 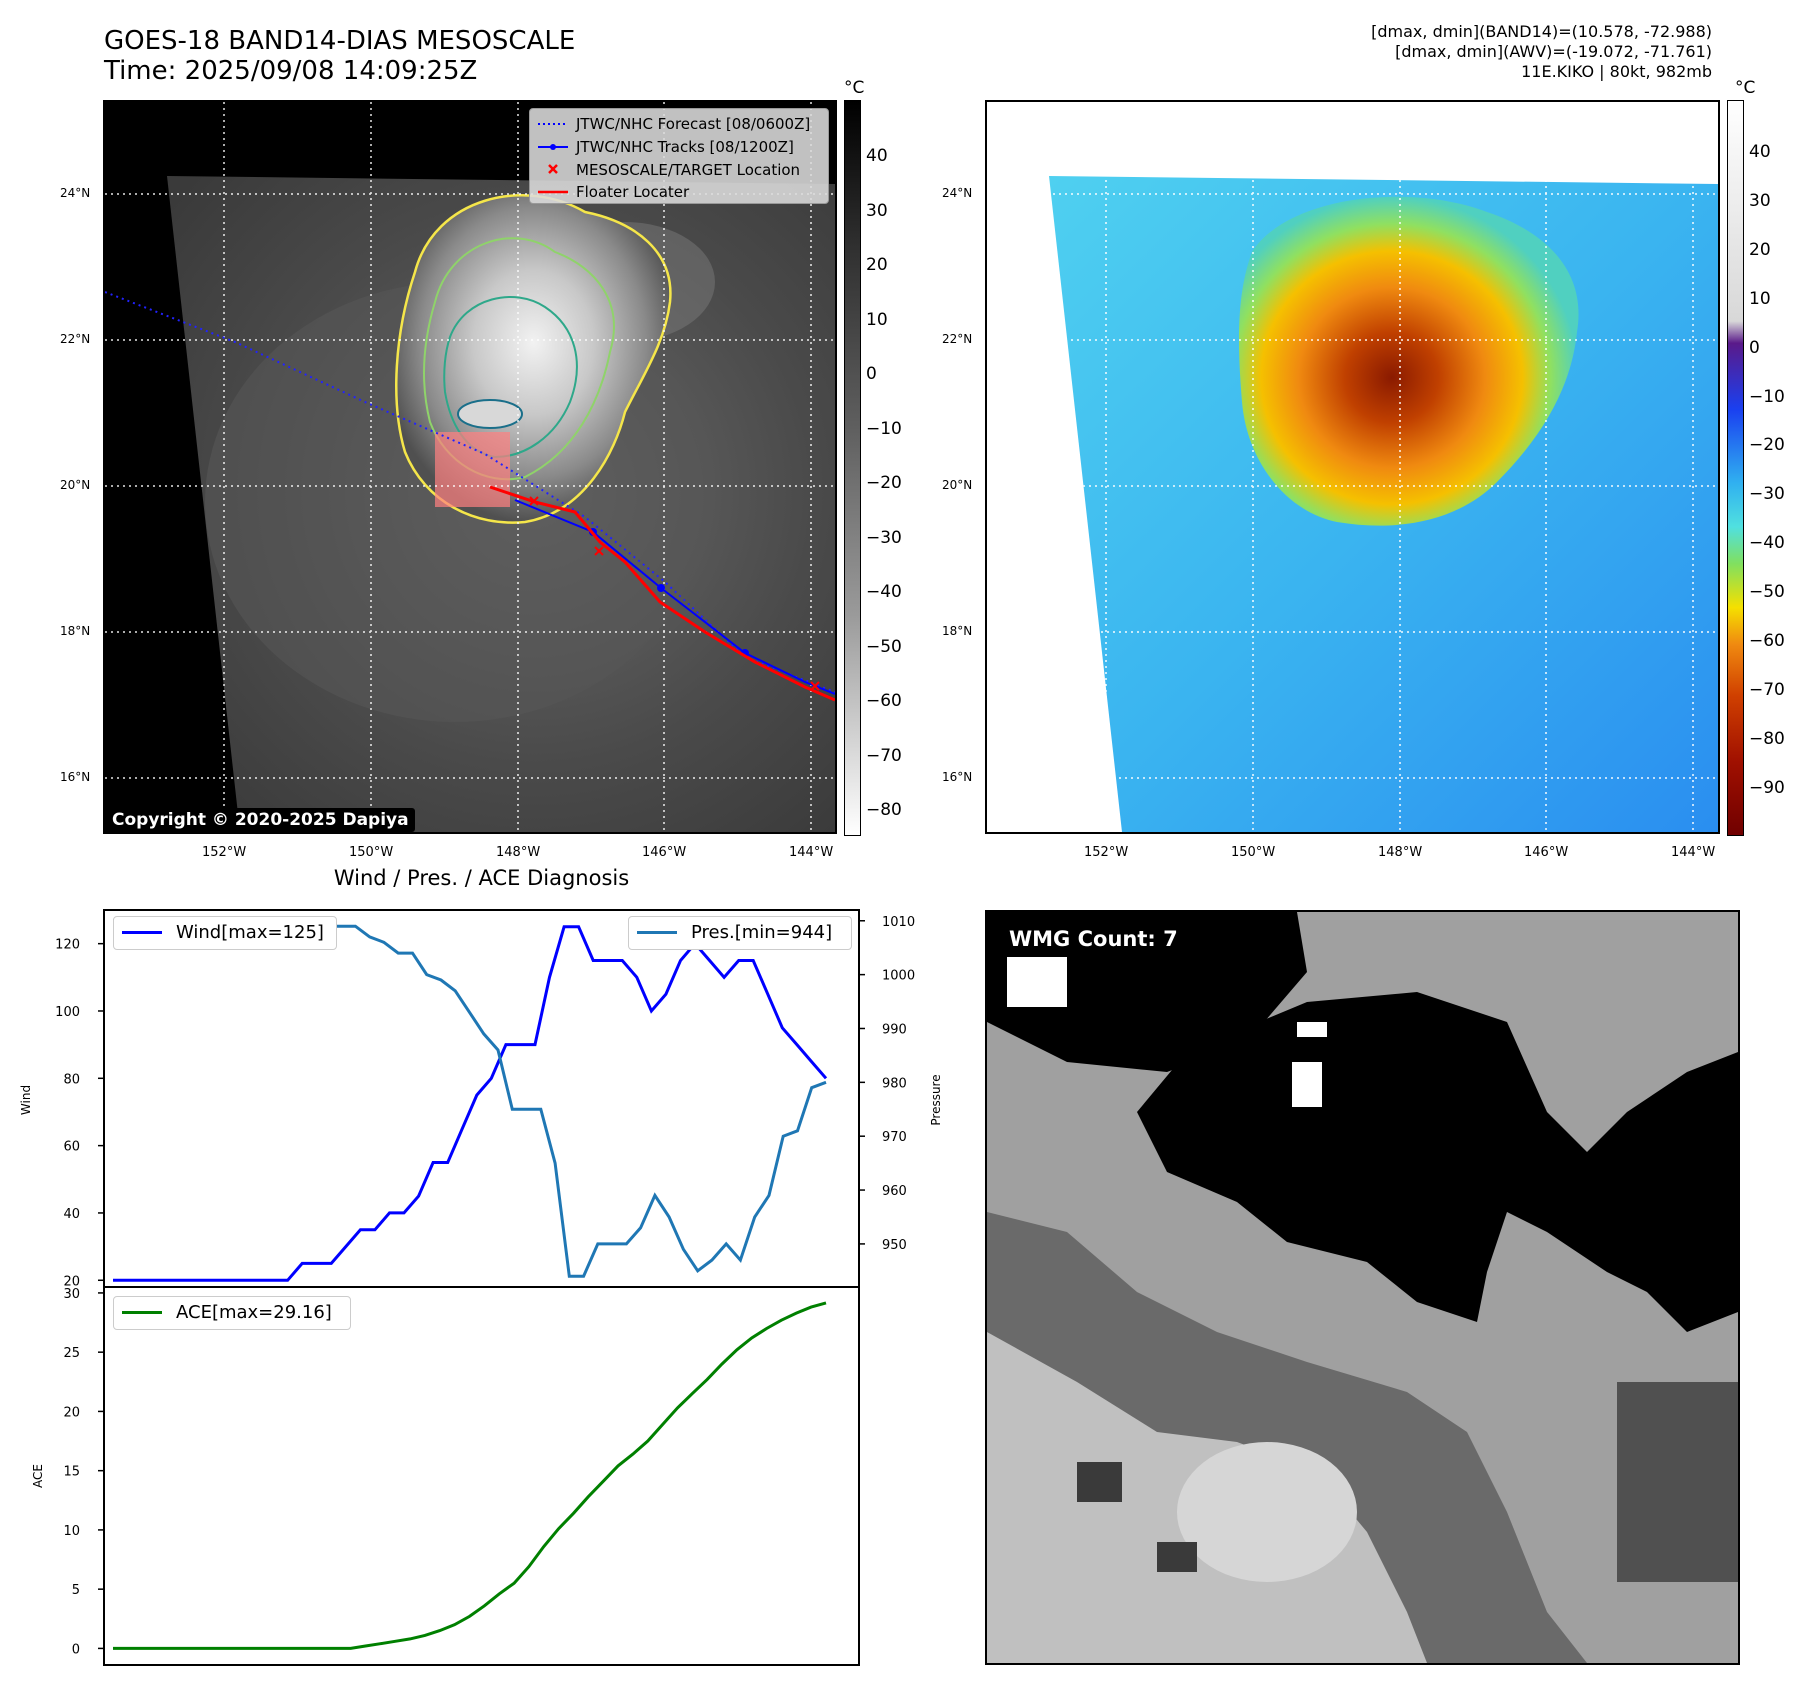 What do you see at coordinates (470, 1103) in the screenshot?
I see `wind-series-line` at bounding box center [470, 1103].